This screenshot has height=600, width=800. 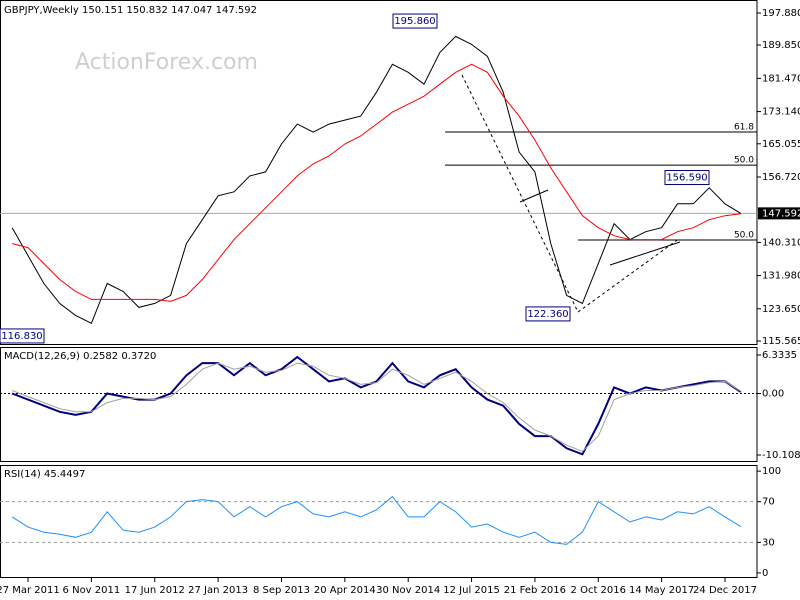 I want to click on last-price-label: 147.592, so click(x=781, y=213).